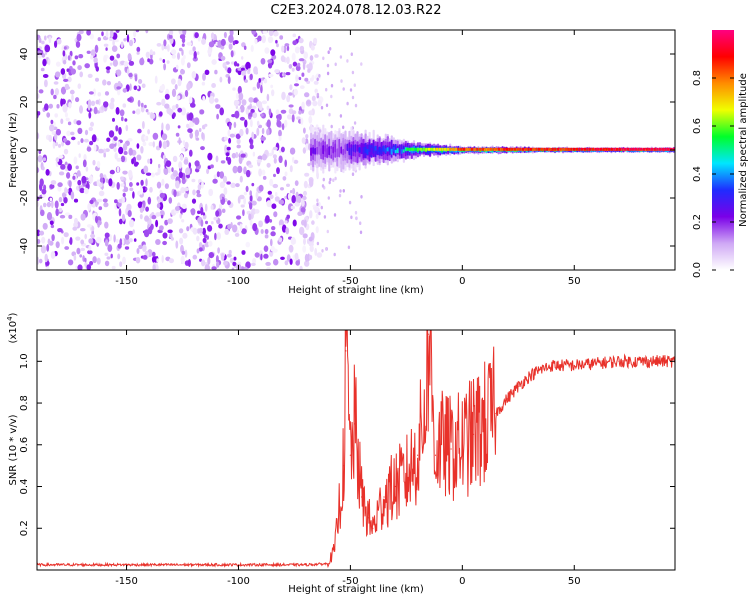  I want to click on snr-scale-note: (x104), so click(12, 327).